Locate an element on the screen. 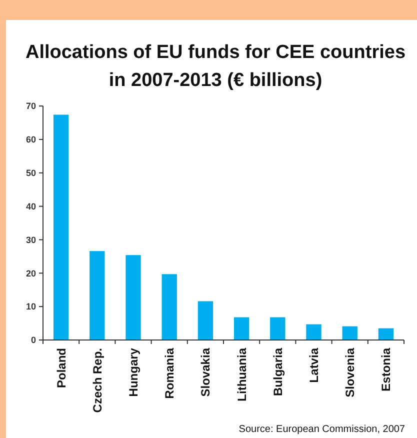  chart-title: Allocations of EU funds for CEE countries in 2007-2013 (€ billions) is located at coordinates (215, 66).